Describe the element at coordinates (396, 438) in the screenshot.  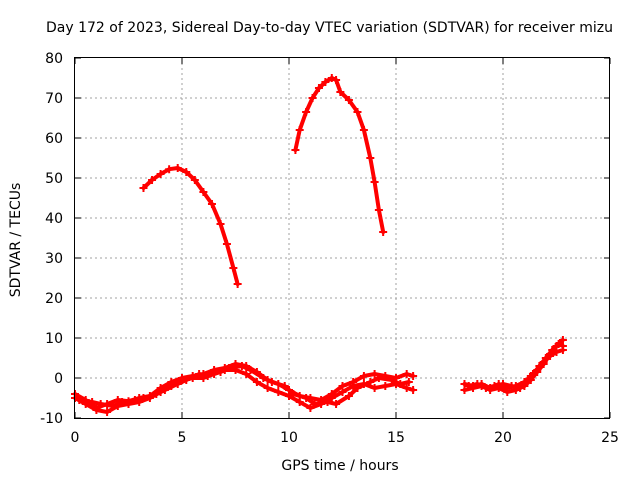
I see `x-tick-label: 15` at that location.